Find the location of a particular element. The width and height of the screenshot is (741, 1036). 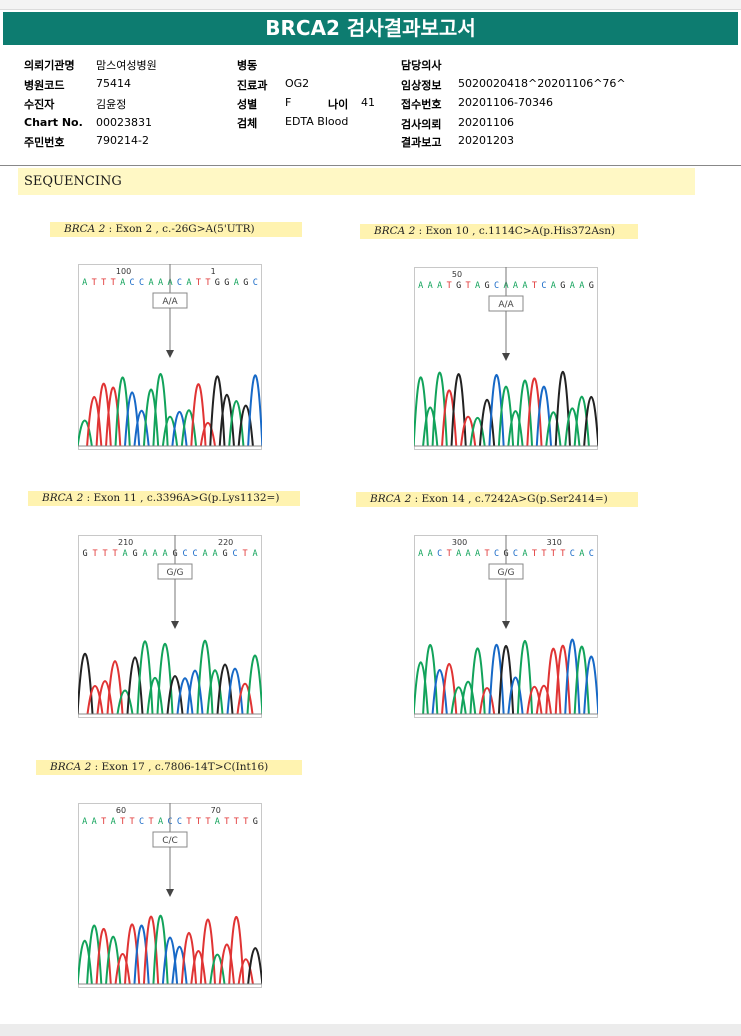

info-value: 맘스여성병원 is located at coordinates (126, 65).